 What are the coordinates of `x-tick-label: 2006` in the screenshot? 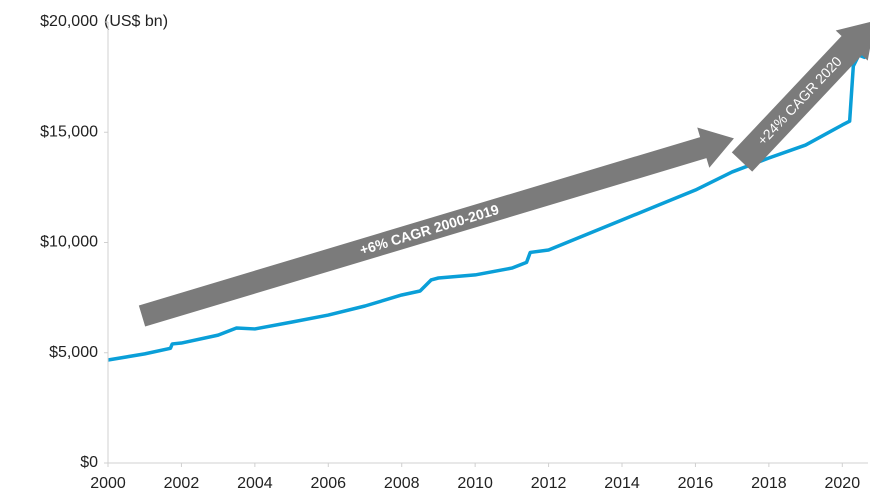 It's located at (328, 483).